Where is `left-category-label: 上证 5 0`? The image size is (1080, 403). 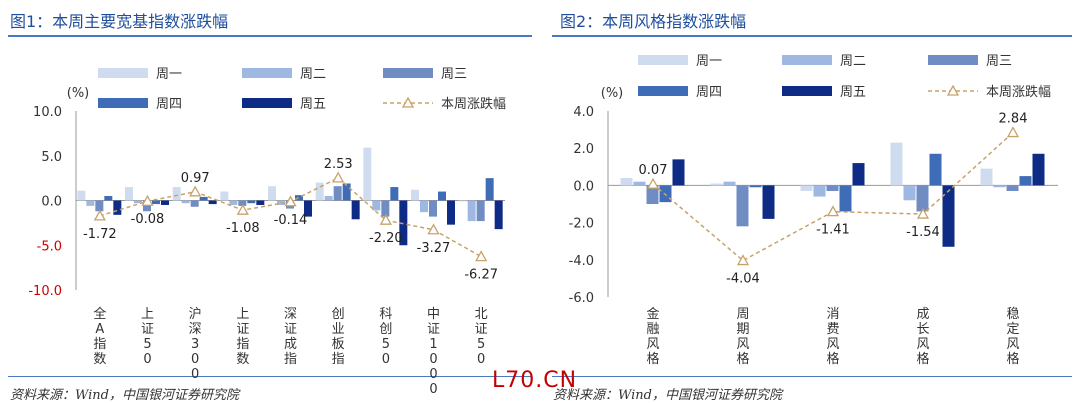 left-category-label: 上证 5 0 is located at coordinates (147, 337).